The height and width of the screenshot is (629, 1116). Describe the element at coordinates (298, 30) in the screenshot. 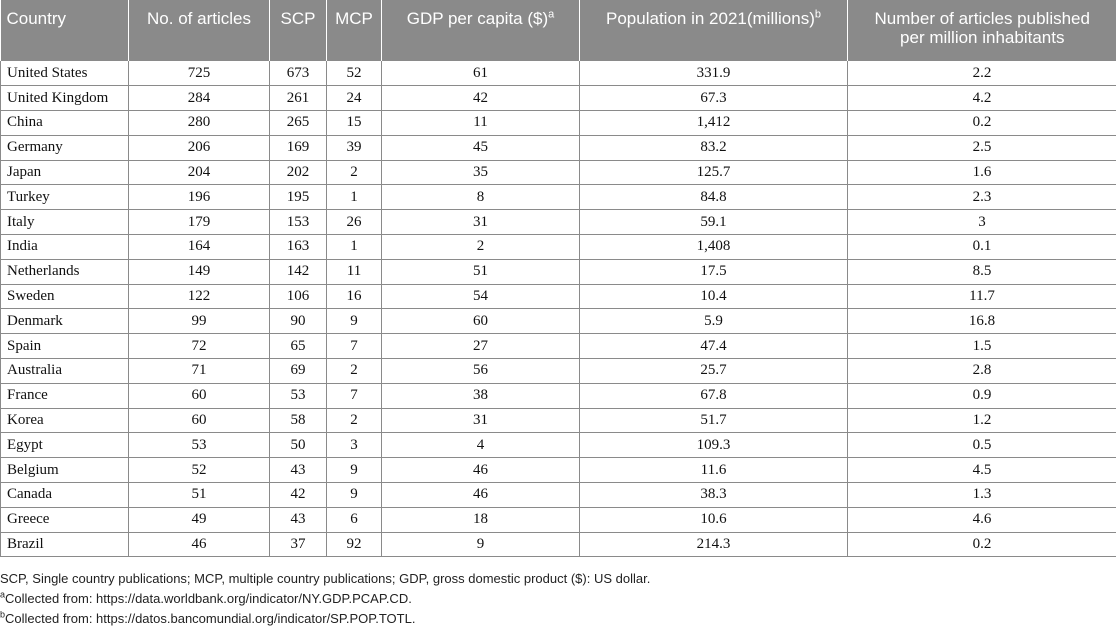

I see `header-scp: SCP` at that location.